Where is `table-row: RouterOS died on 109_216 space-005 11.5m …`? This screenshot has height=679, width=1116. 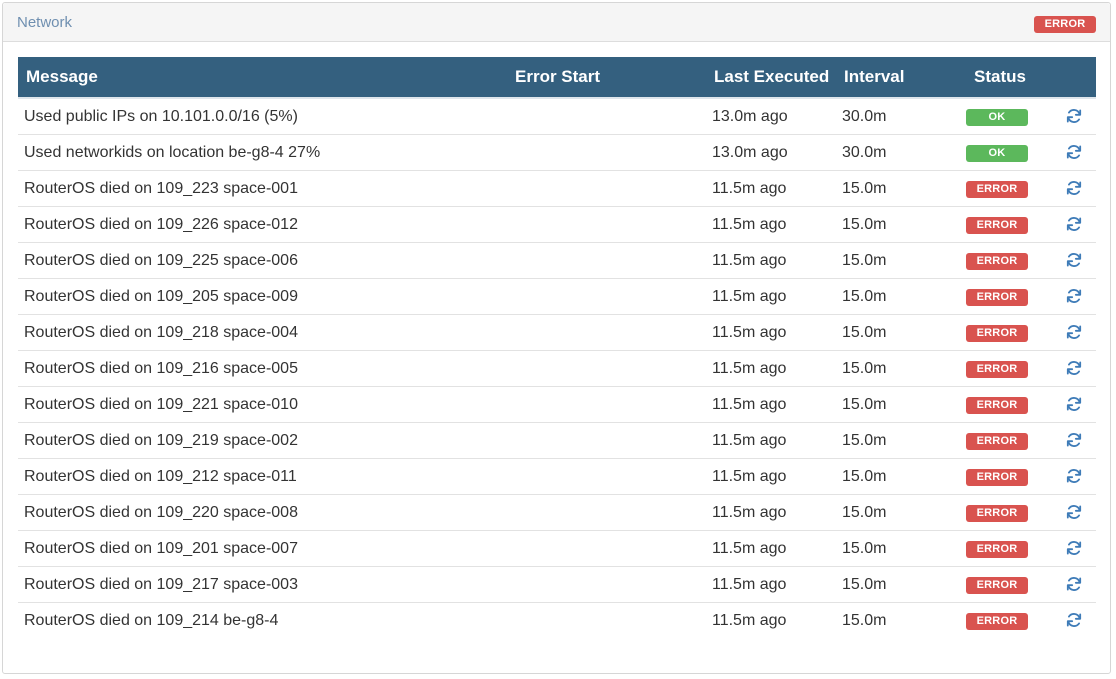 table-row: RouterOS died on 109_216 space-005 11.5m … is located at coordinates (557, 368).